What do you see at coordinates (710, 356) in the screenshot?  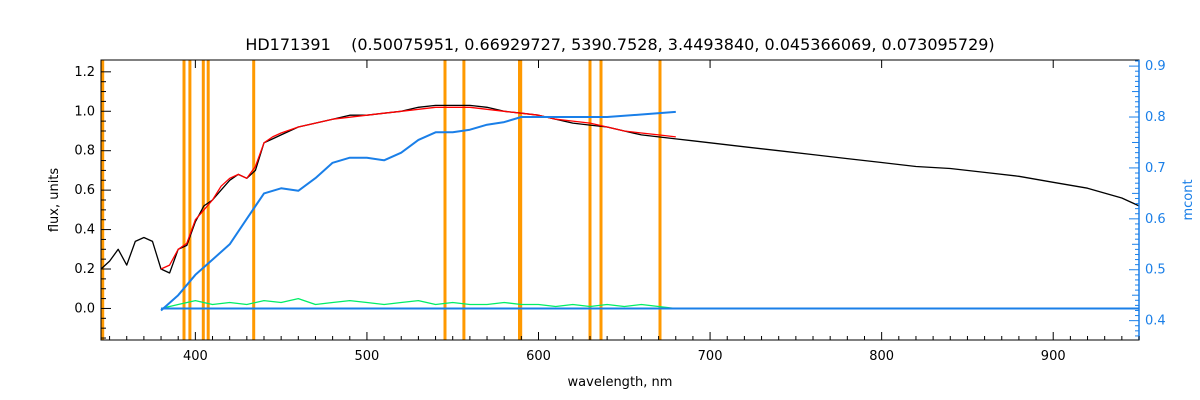 I see `x-tick-label: 700` at bounding box center [710, 356].